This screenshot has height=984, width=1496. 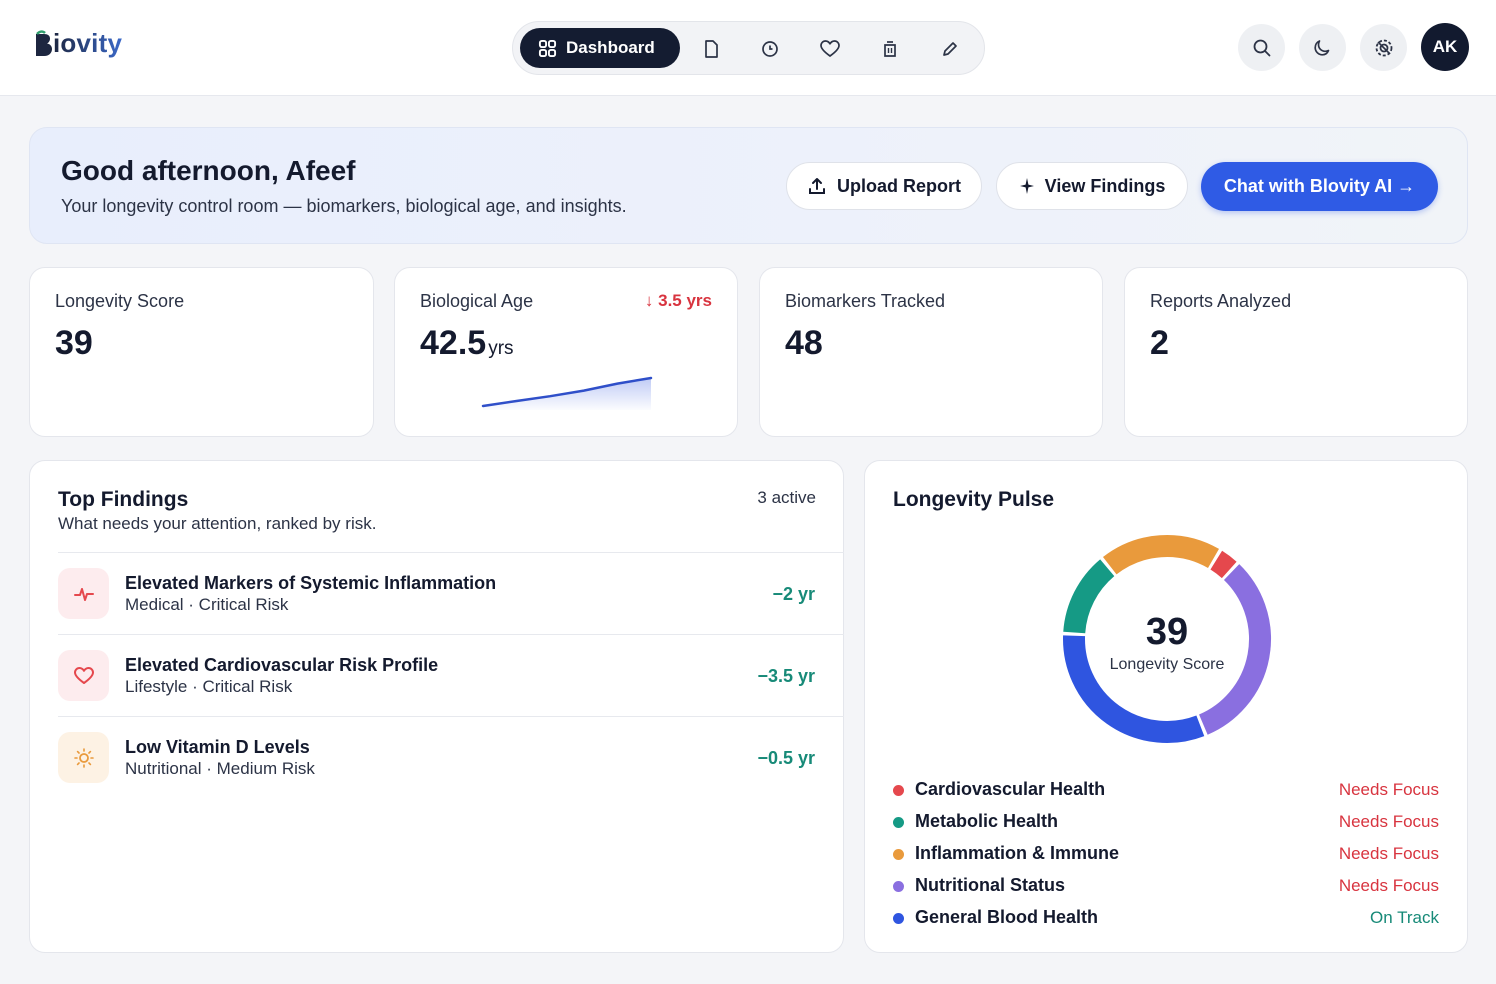 What do you see at coordinates (1026, 186) in the screenshot?
I see `sparkle-icon` at bounding box center [1026, 186].